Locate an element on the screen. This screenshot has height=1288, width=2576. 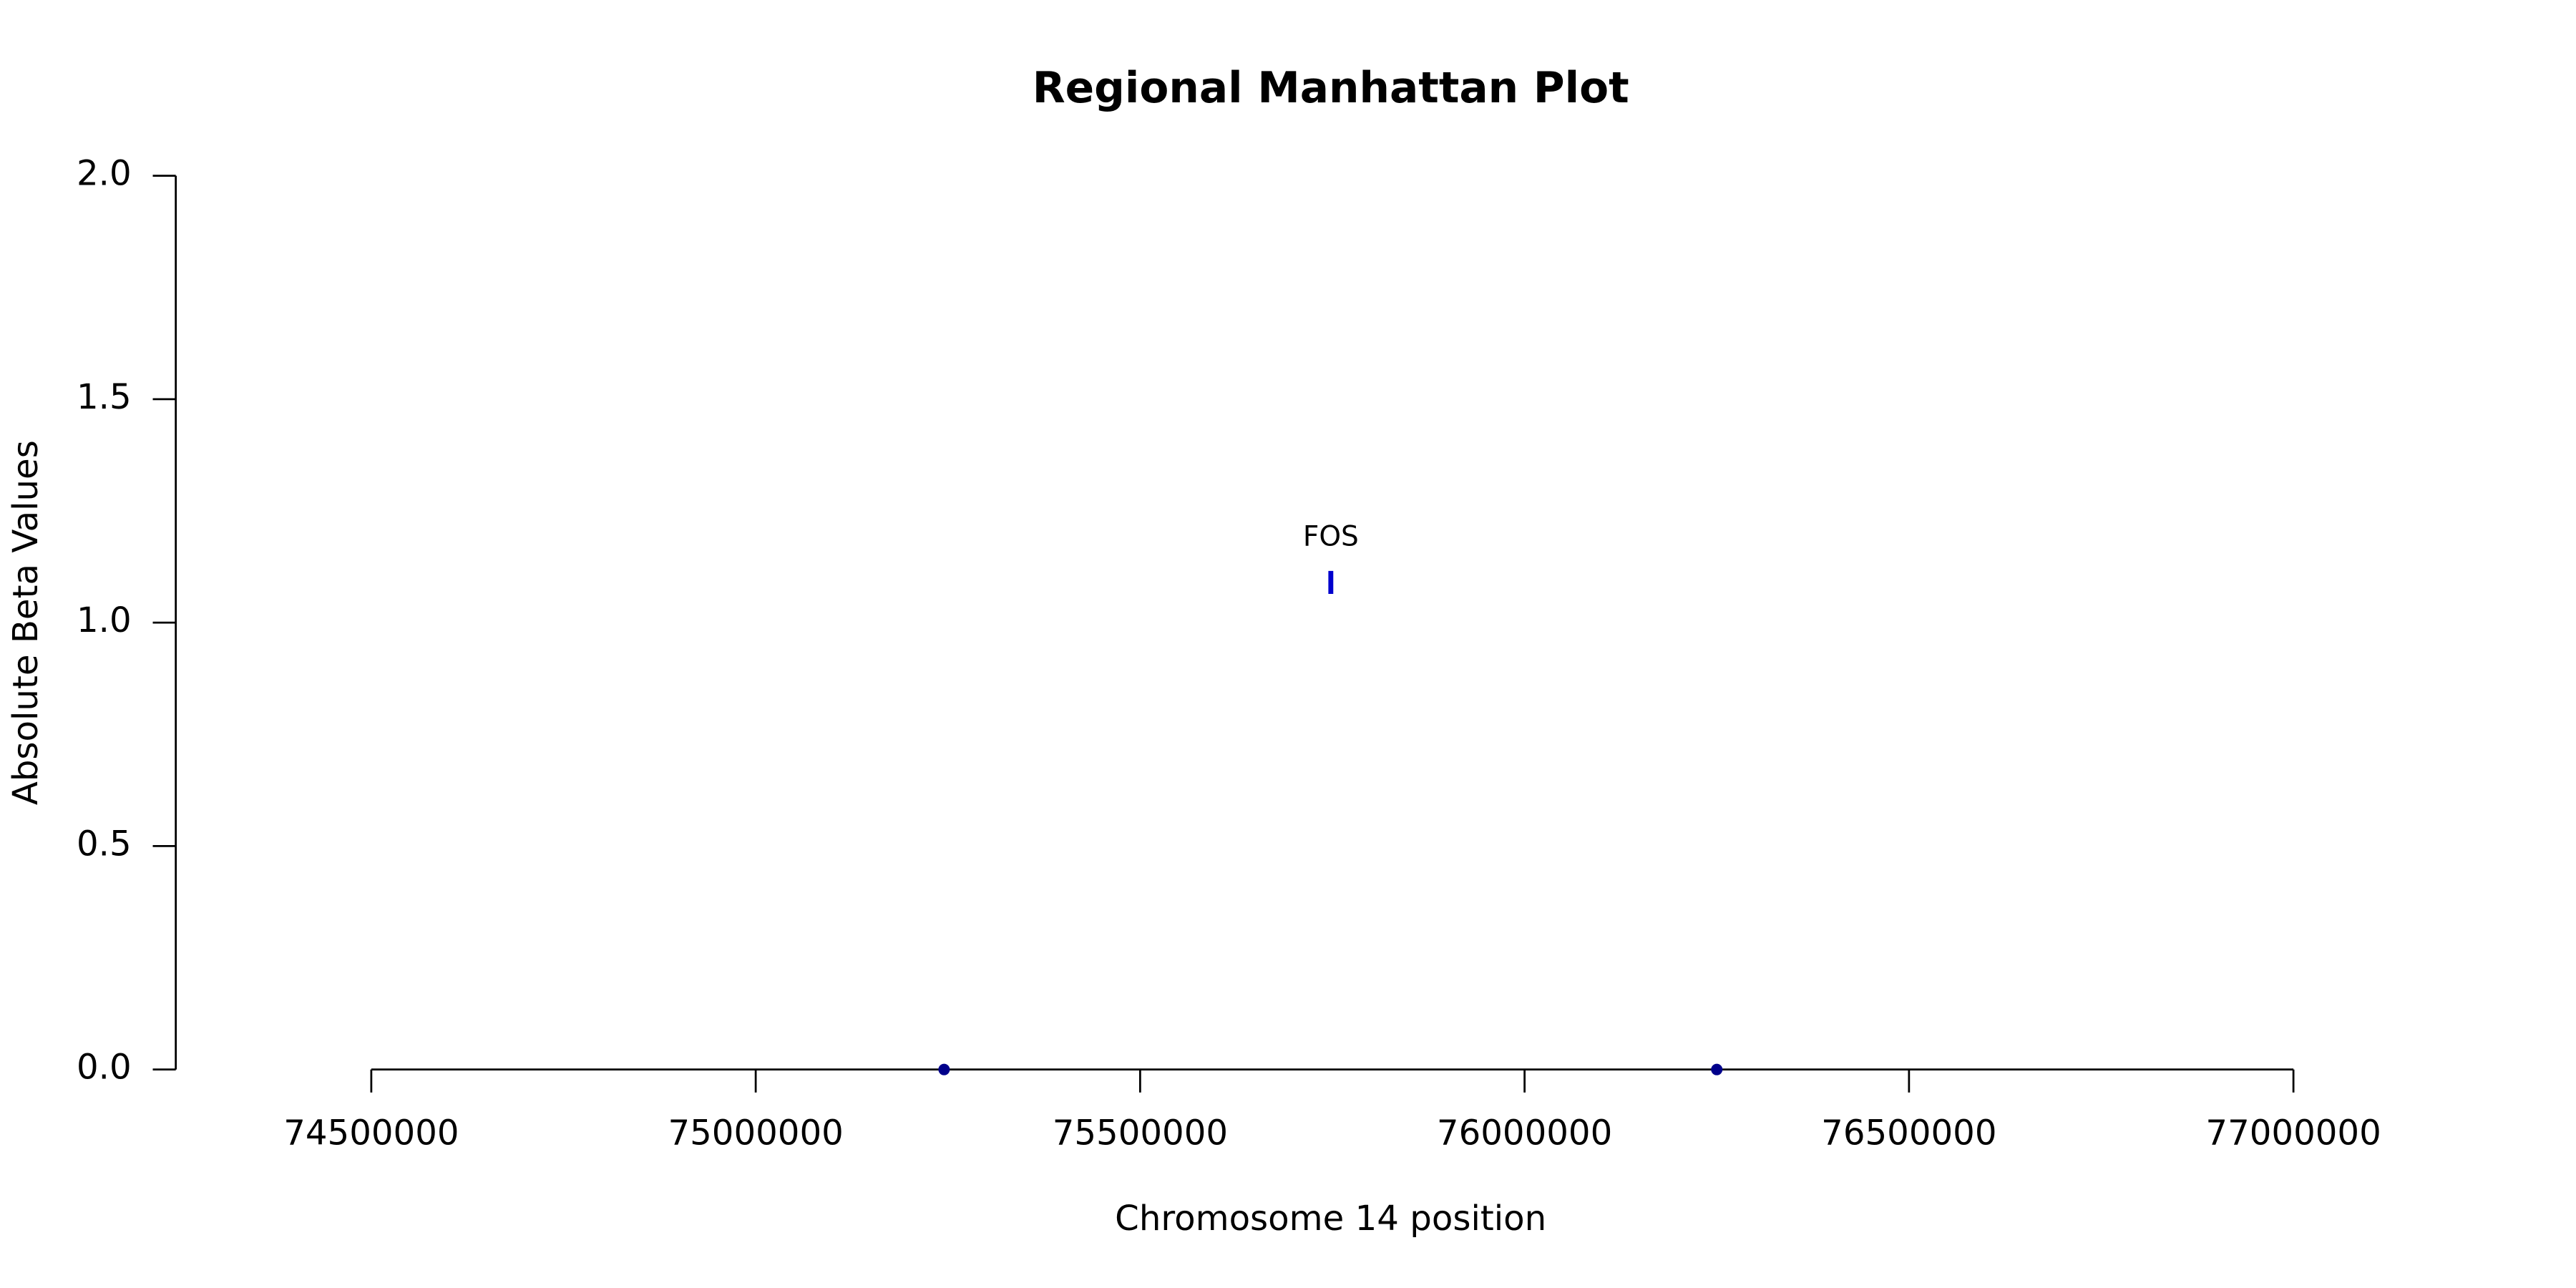
point-label: FOS is located at coordinates (1331, 536).